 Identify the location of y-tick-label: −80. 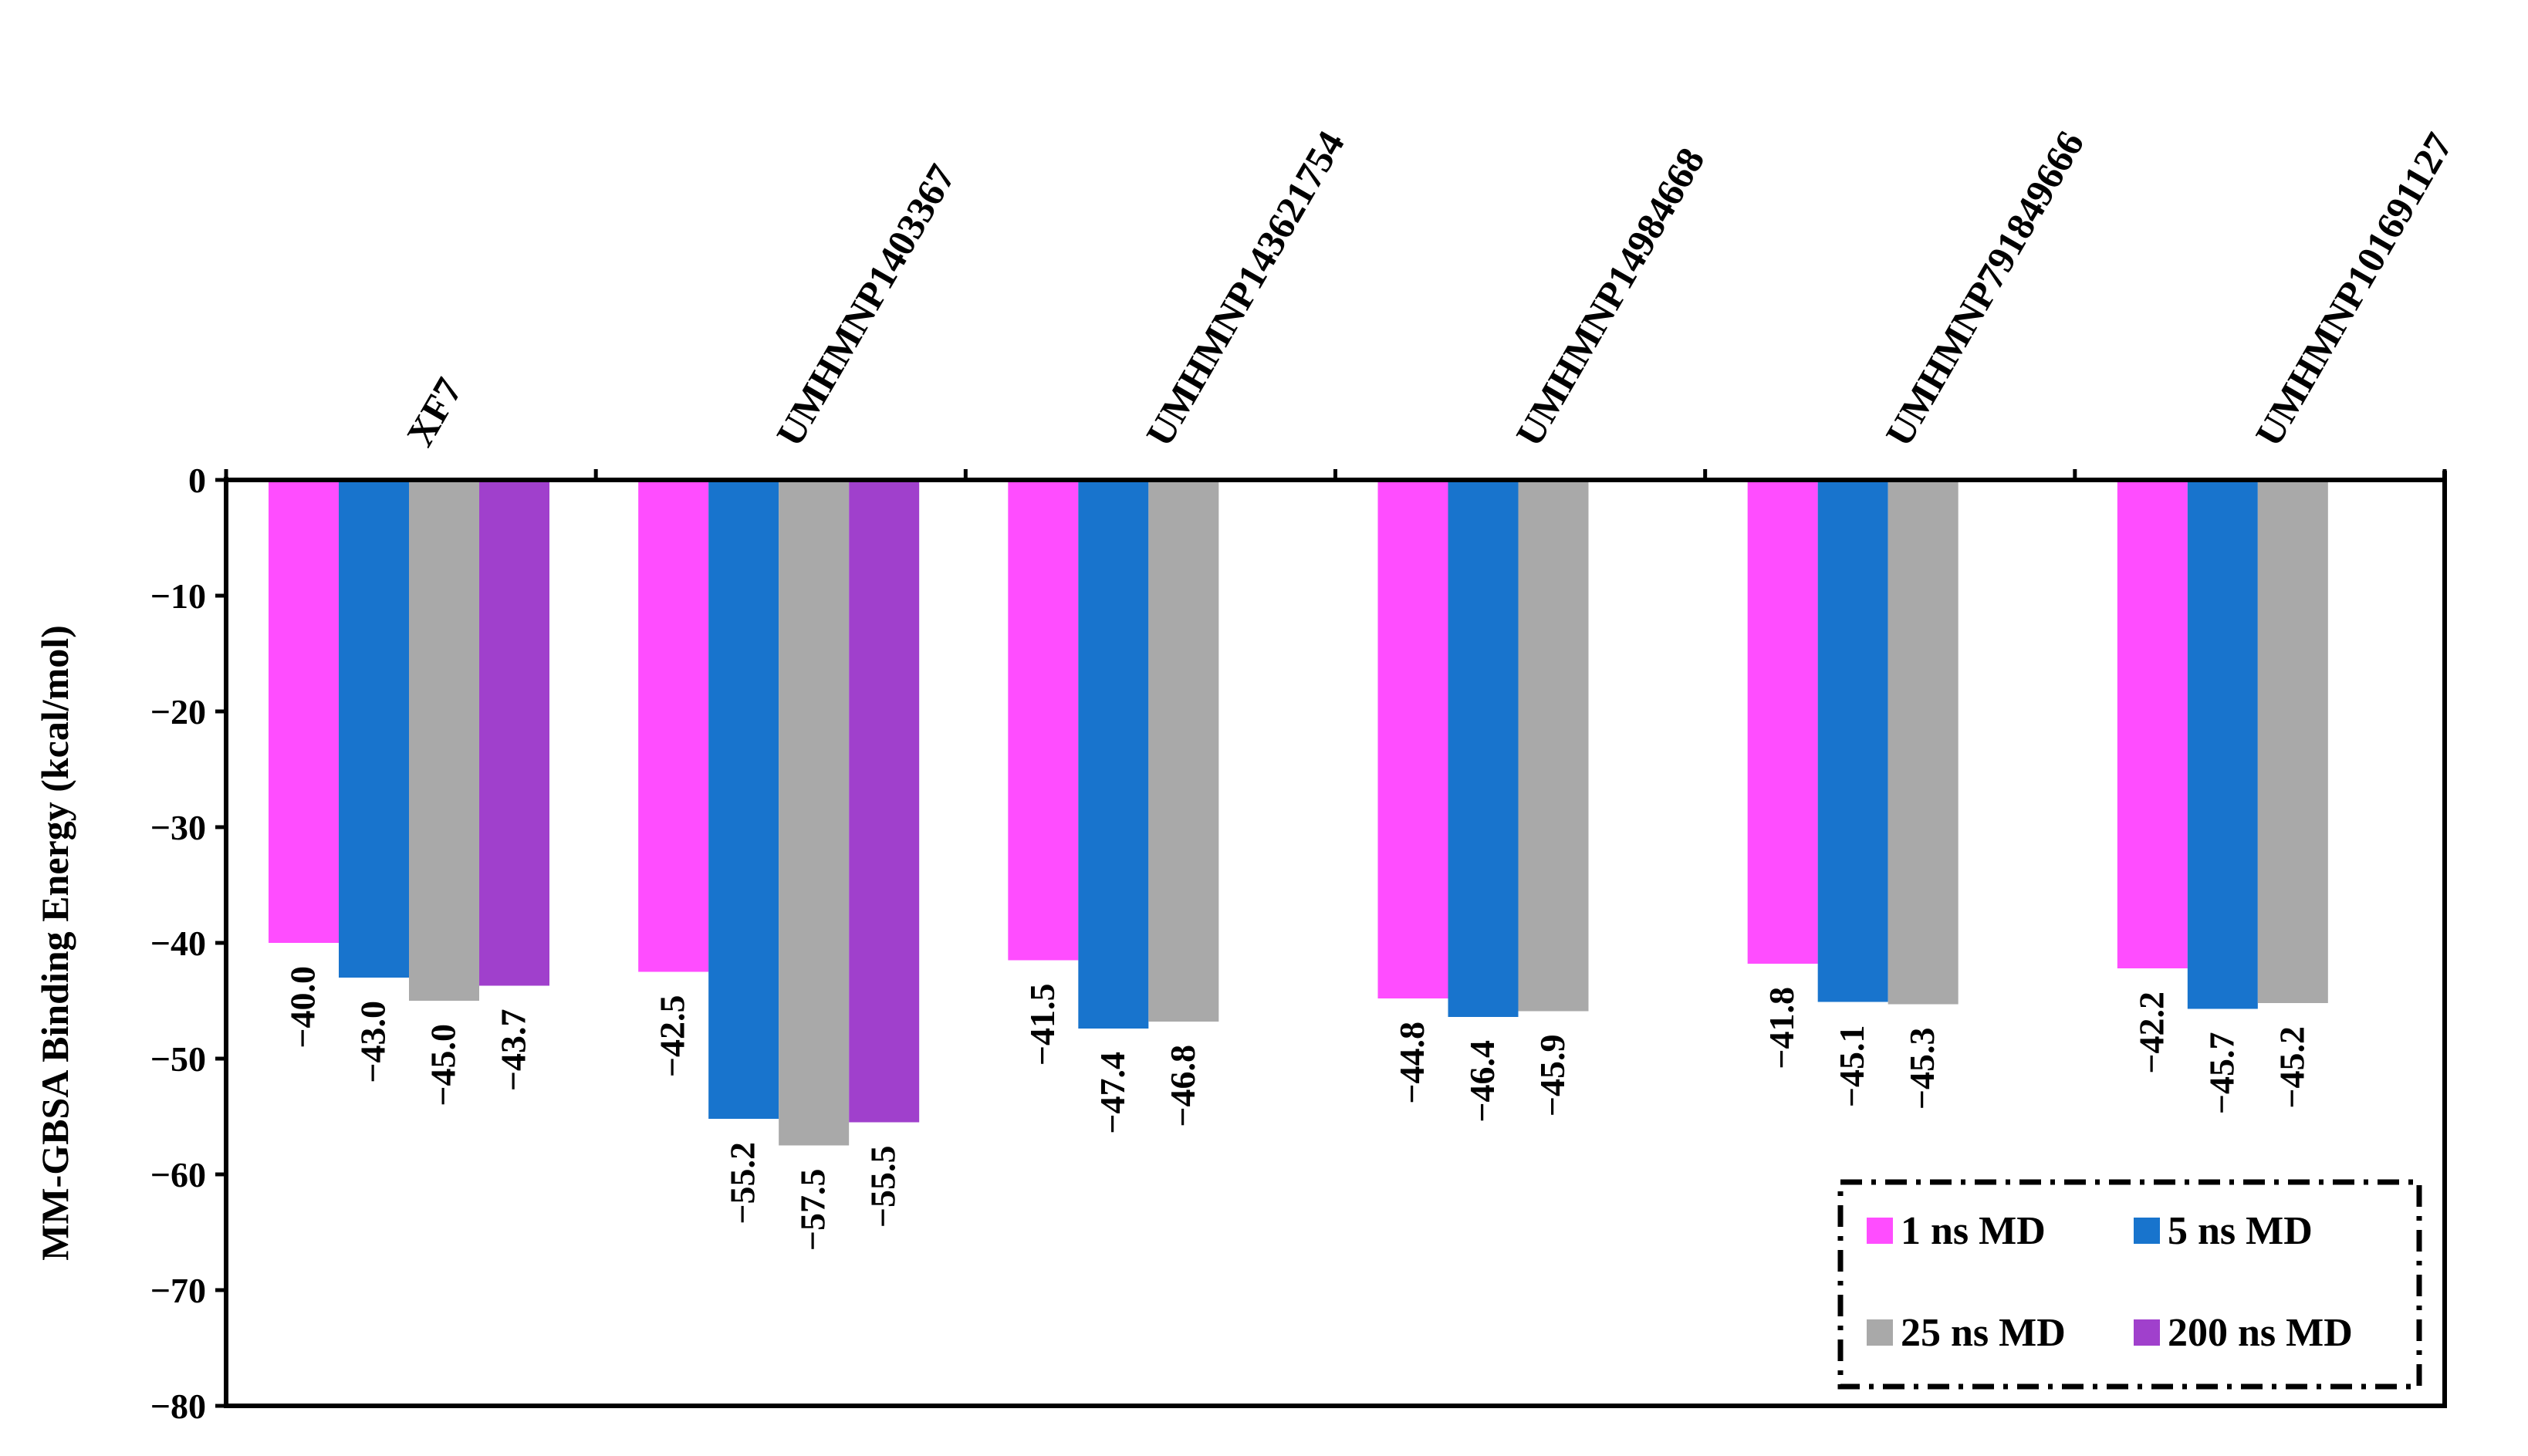
(178, 1406).